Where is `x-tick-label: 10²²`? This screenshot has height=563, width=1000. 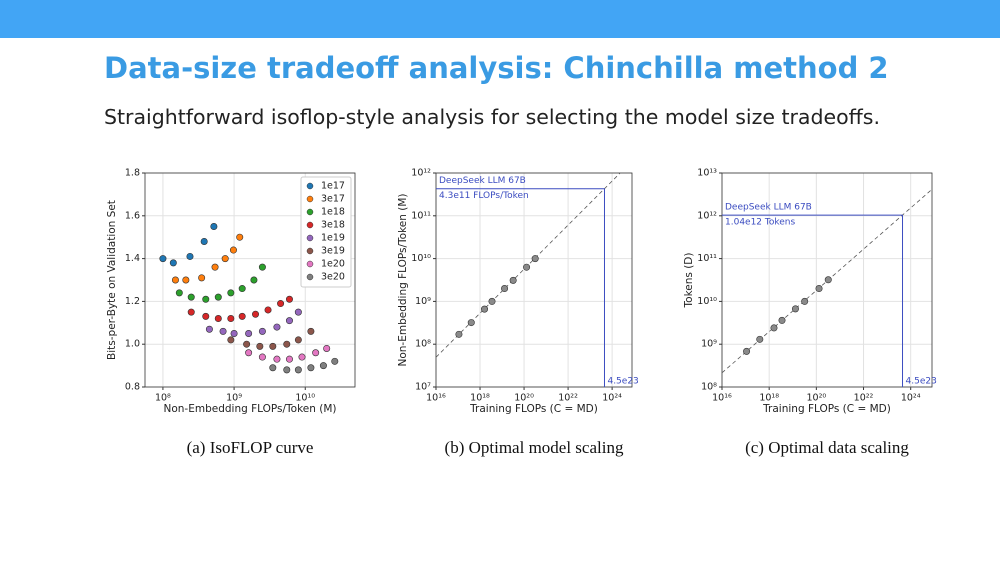
x-tick-label: 10²² is located at coordinates (568, 398).